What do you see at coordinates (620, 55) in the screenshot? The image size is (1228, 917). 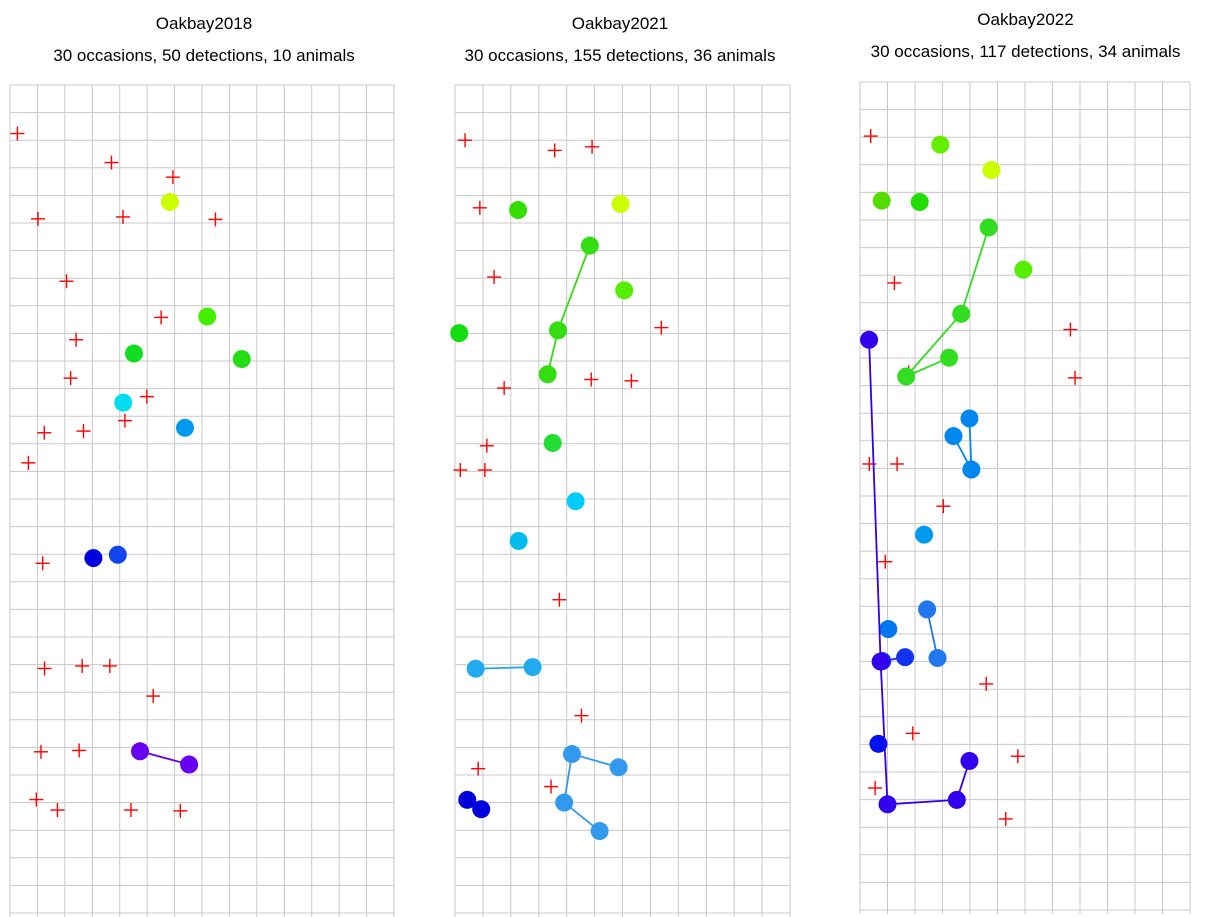 I see `chart-subtitle: 30 occasions, 155 detections, 36 animals` at bounding box center [620, 55].